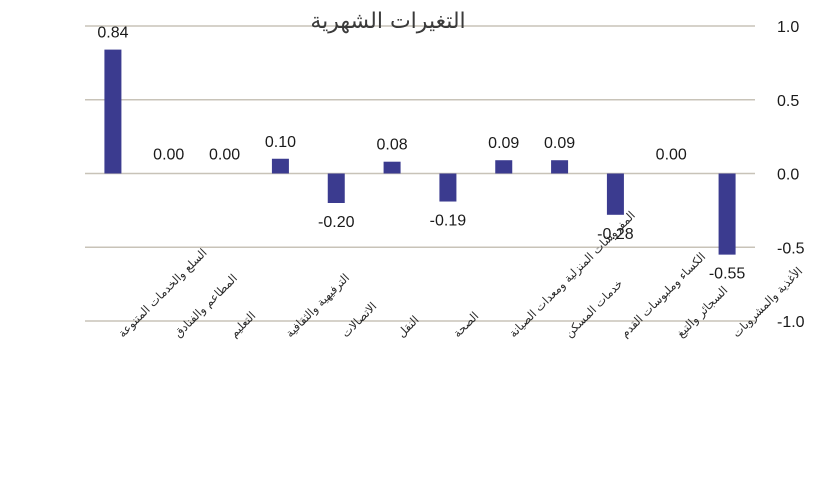 This screenshot has width=815, height=500. I want to click on data-label: -0.19, so click(448, 221).